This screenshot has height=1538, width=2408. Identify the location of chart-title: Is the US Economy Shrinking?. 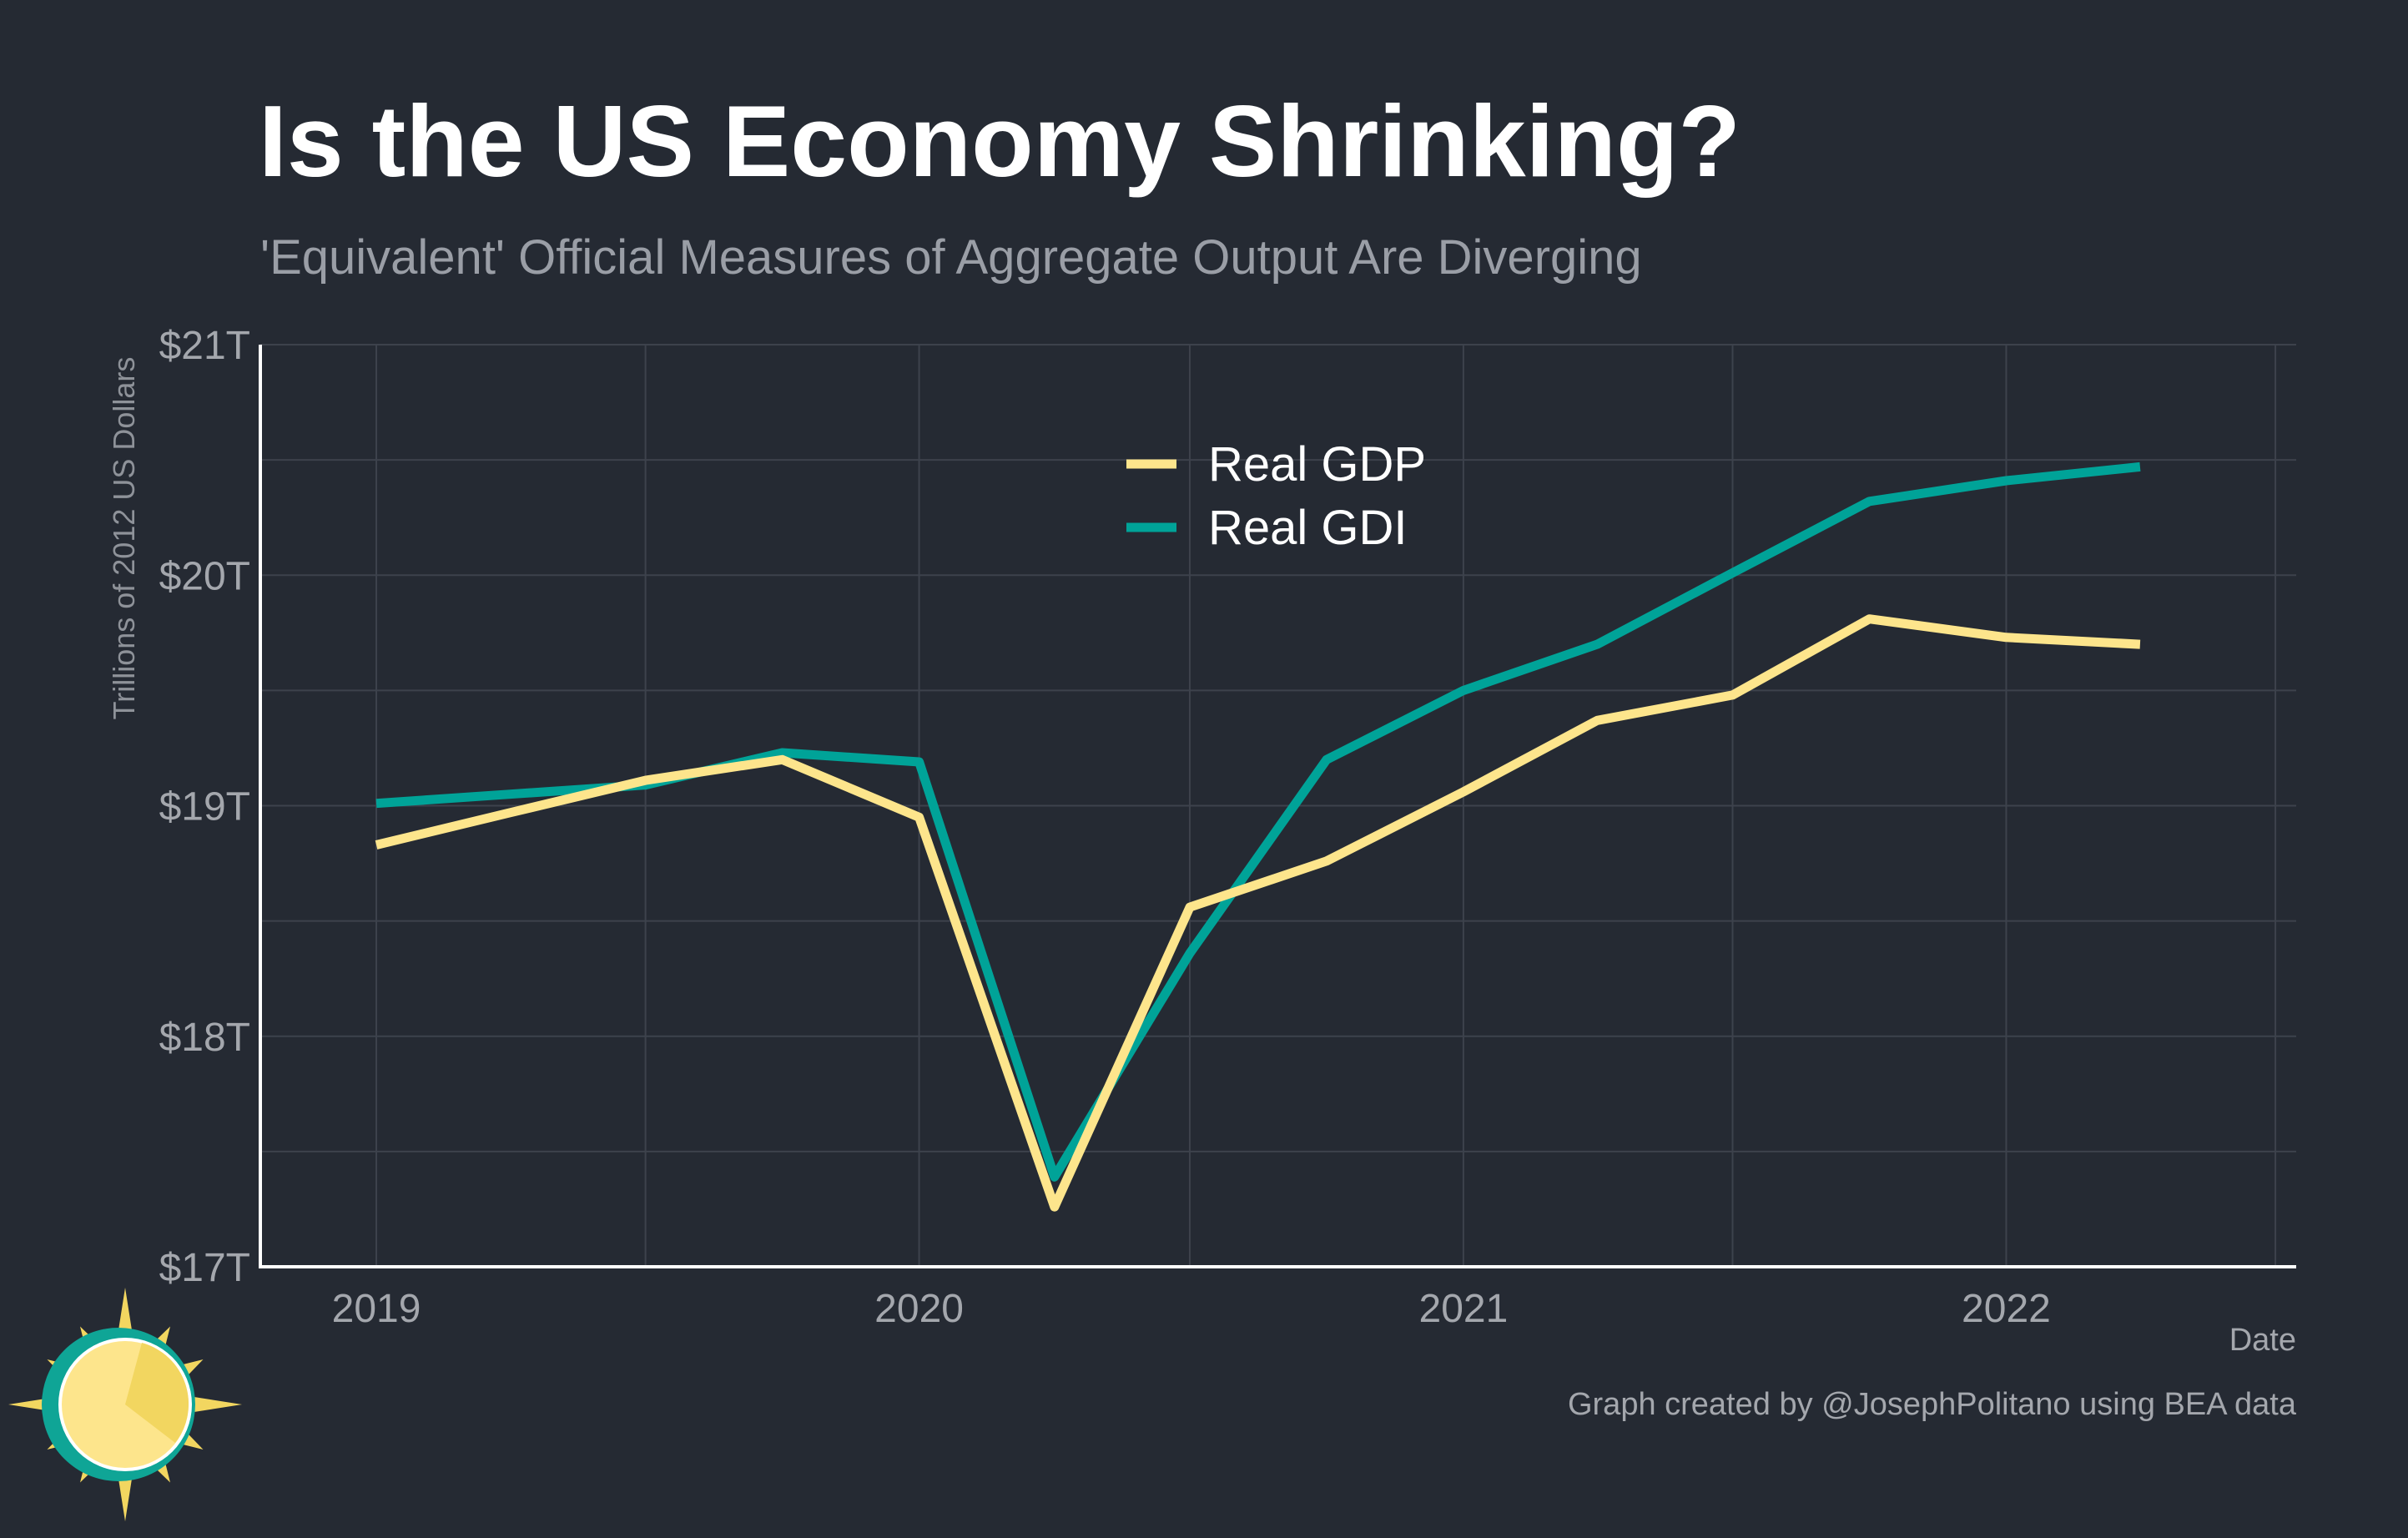
(1000, 141).